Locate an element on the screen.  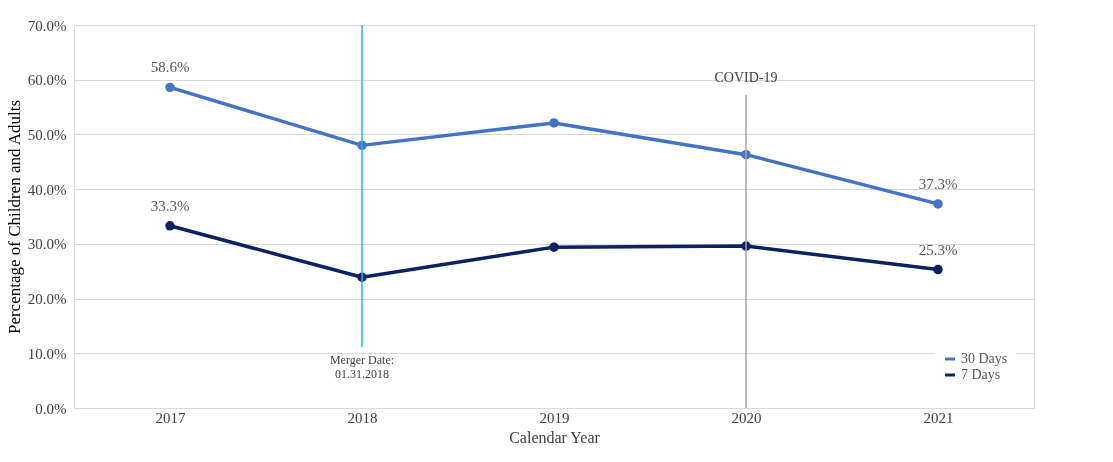
data-label: 25.3% is located at coordinates (938, 249).